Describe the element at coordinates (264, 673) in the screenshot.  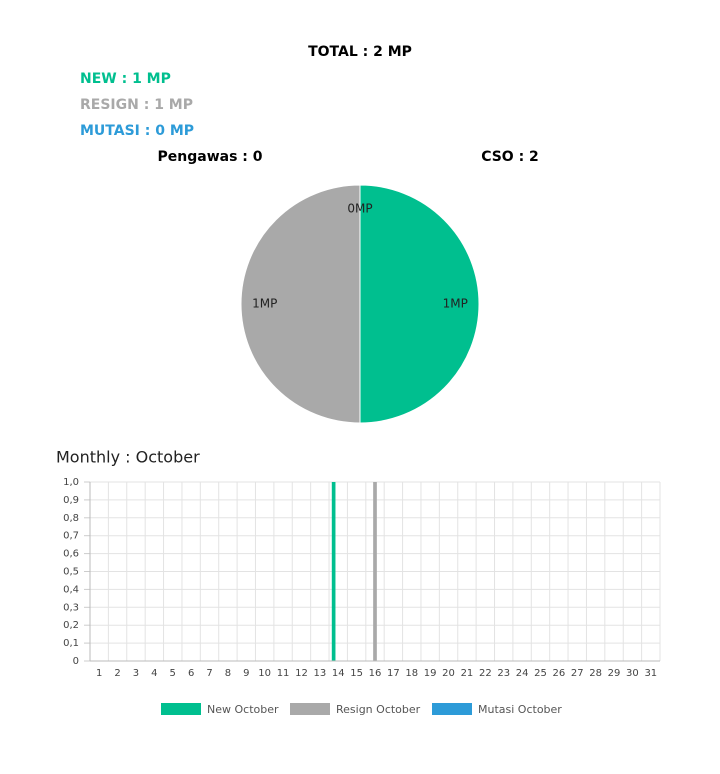
I see `x-tick-label: 10` at that location.